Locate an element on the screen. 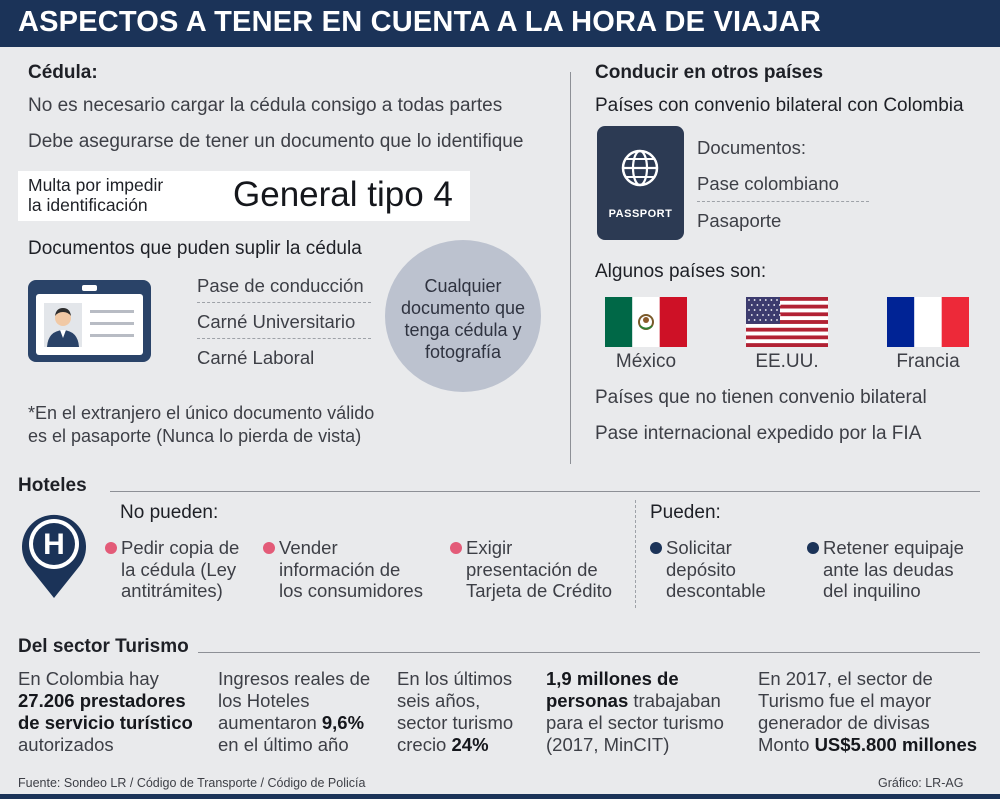  item-line: Retener equipaje is located at coordinates (893, 547).